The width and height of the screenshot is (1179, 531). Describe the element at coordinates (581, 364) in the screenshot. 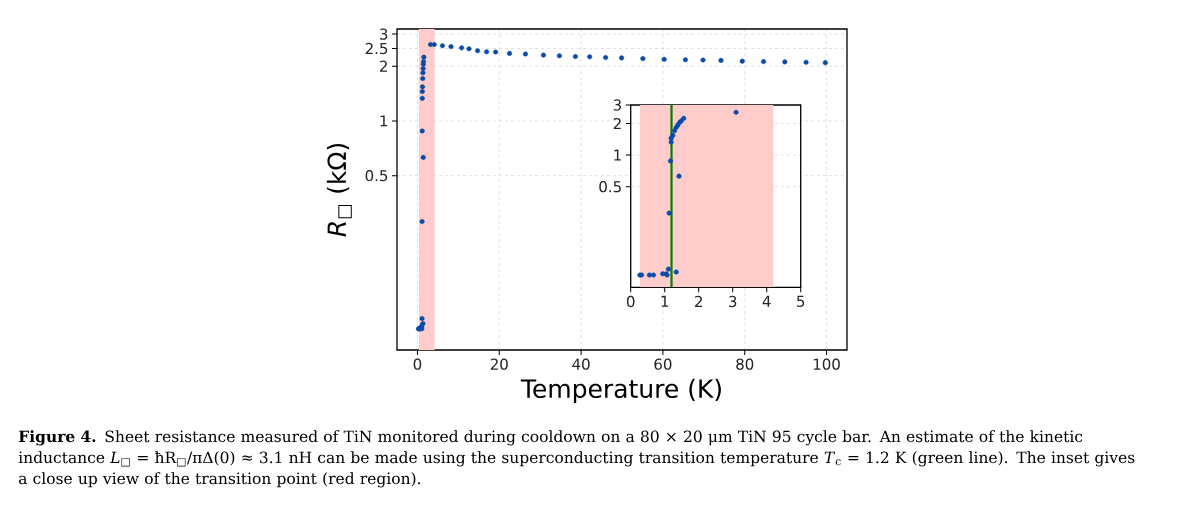

I see `x-tick-label: 40` at that location.